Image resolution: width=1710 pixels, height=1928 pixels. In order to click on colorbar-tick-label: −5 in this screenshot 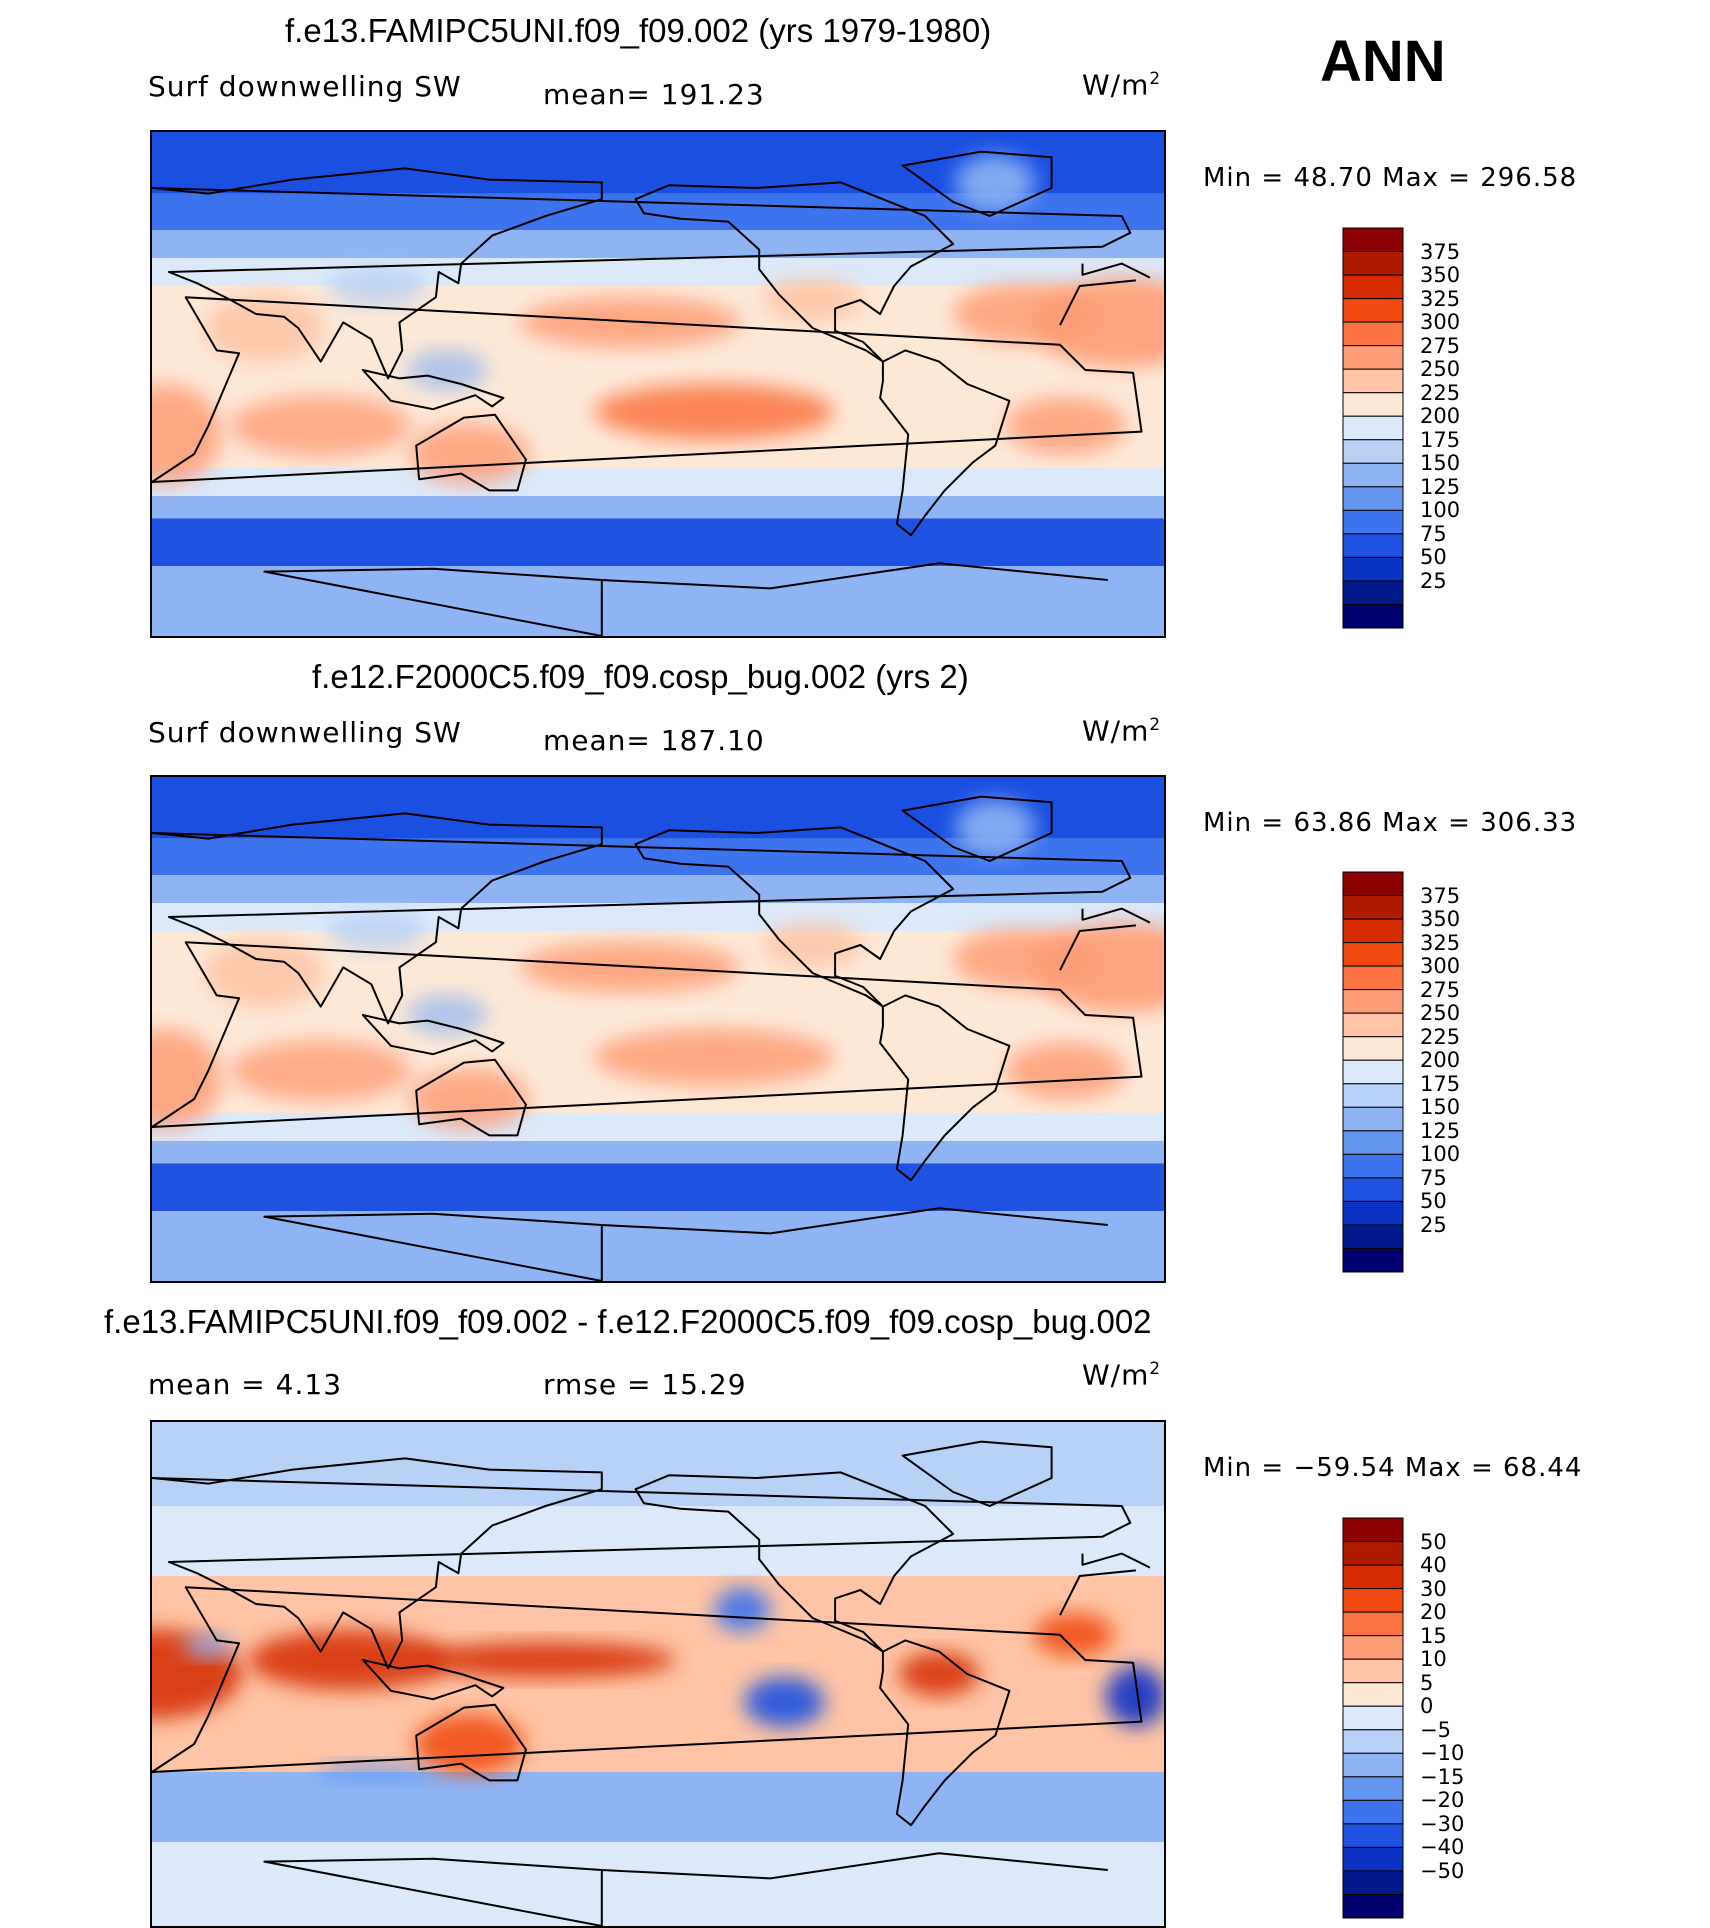, I will do `click(1435, 1729)`.